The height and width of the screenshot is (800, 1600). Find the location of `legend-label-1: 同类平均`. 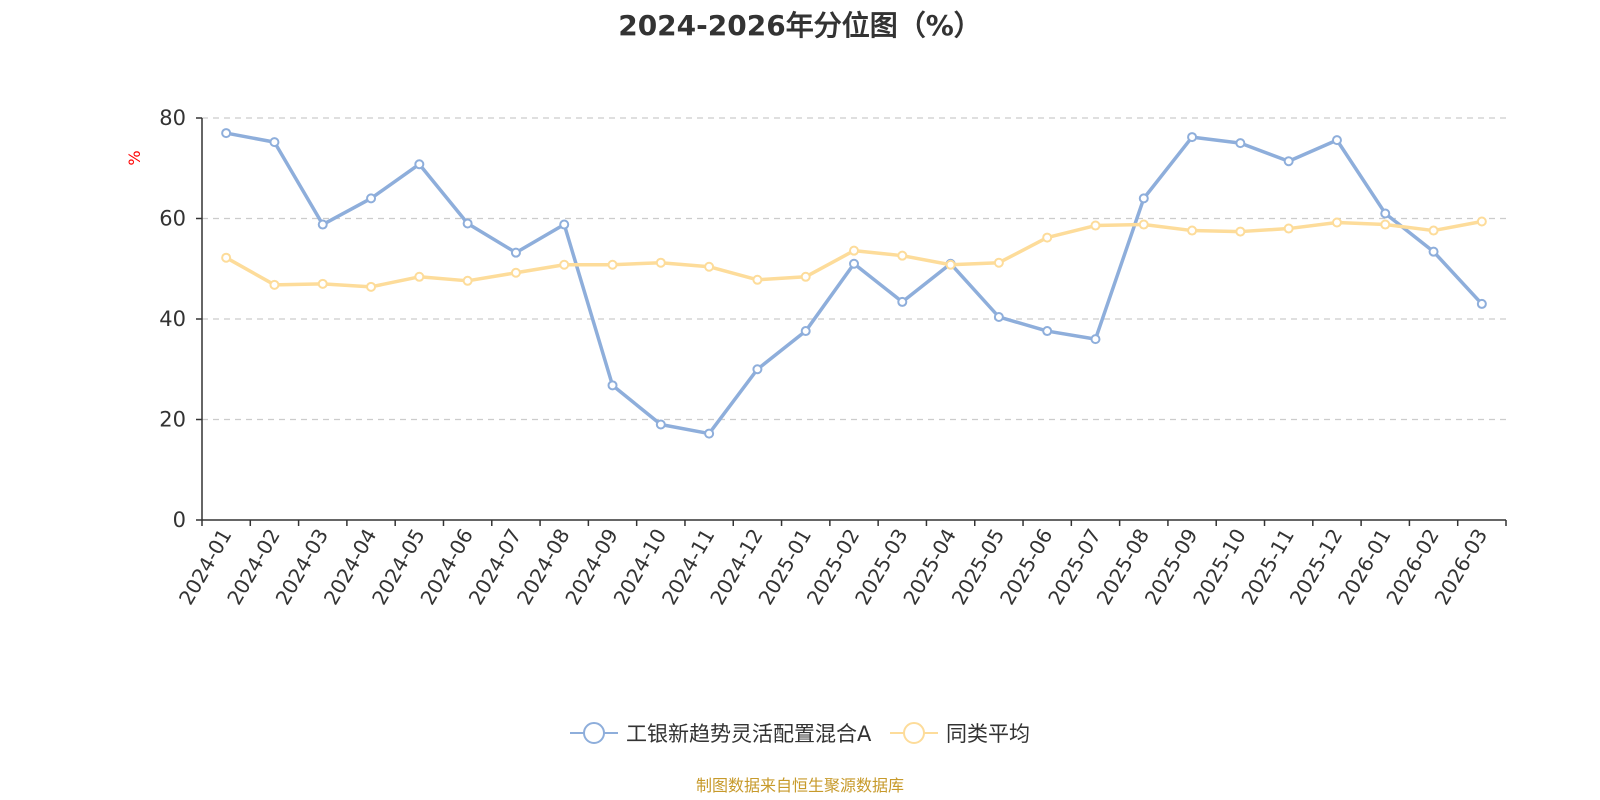

legend-label-1: 同类平均 is located at coordinates (988, 734).